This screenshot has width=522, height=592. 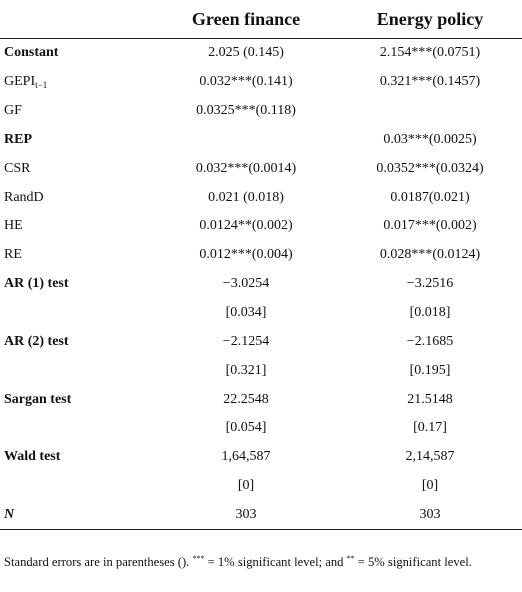 I want to click on cell-green-finance: [0], so click(x=246, y=486).